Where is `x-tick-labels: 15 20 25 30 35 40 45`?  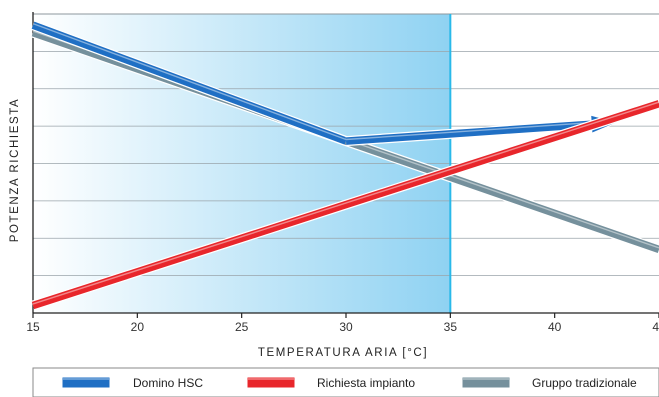 x-tick-labels: 15 20 25 30 35 40 45 is located at coordinates (342, 327).